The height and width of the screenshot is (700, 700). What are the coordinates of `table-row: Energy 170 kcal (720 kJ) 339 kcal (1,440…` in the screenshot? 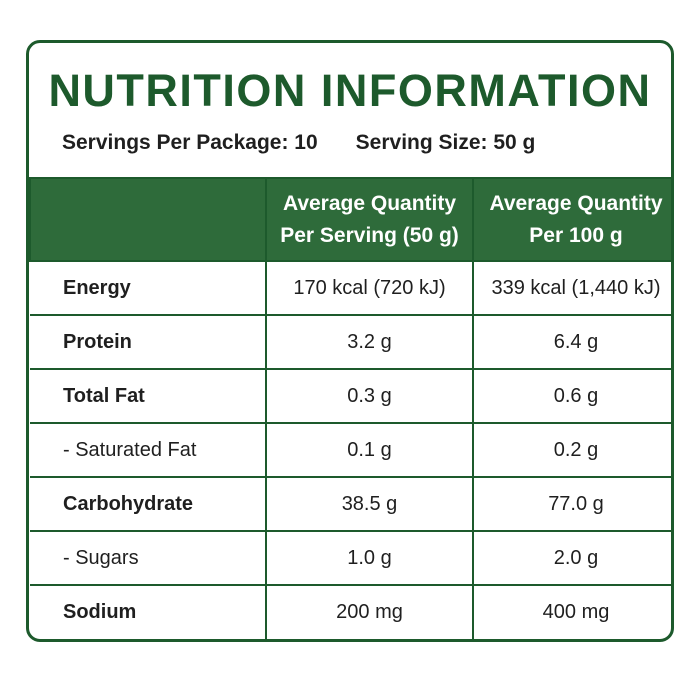 It's located at (350, 288).